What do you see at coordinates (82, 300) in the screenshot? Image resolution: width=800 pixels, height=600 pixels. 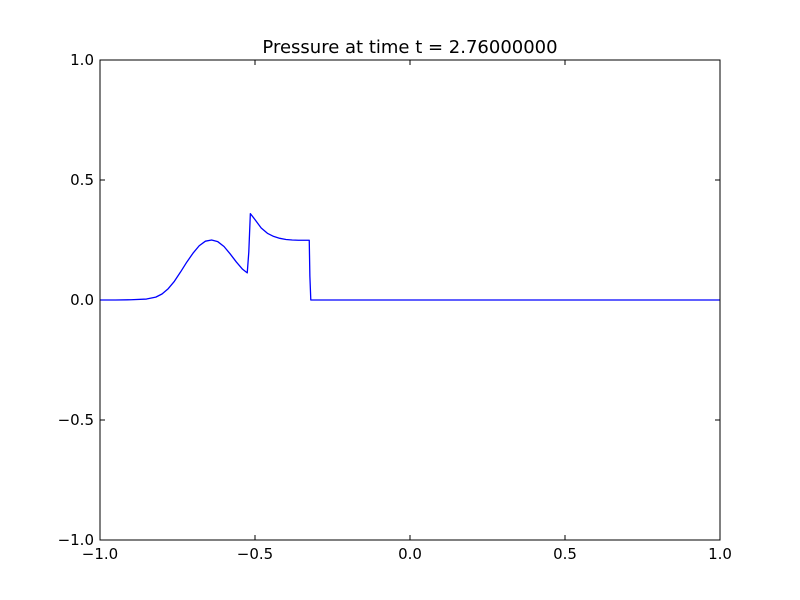 I see `y-tick-label: 0.0` at bounding box center [82, 300].